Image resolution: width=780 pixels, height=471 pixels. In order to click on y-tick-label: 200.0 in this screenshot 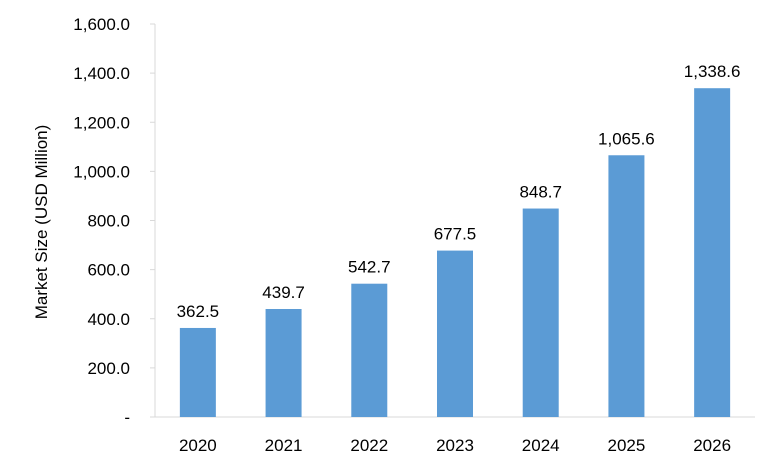, I will do `click(108, 368)`.